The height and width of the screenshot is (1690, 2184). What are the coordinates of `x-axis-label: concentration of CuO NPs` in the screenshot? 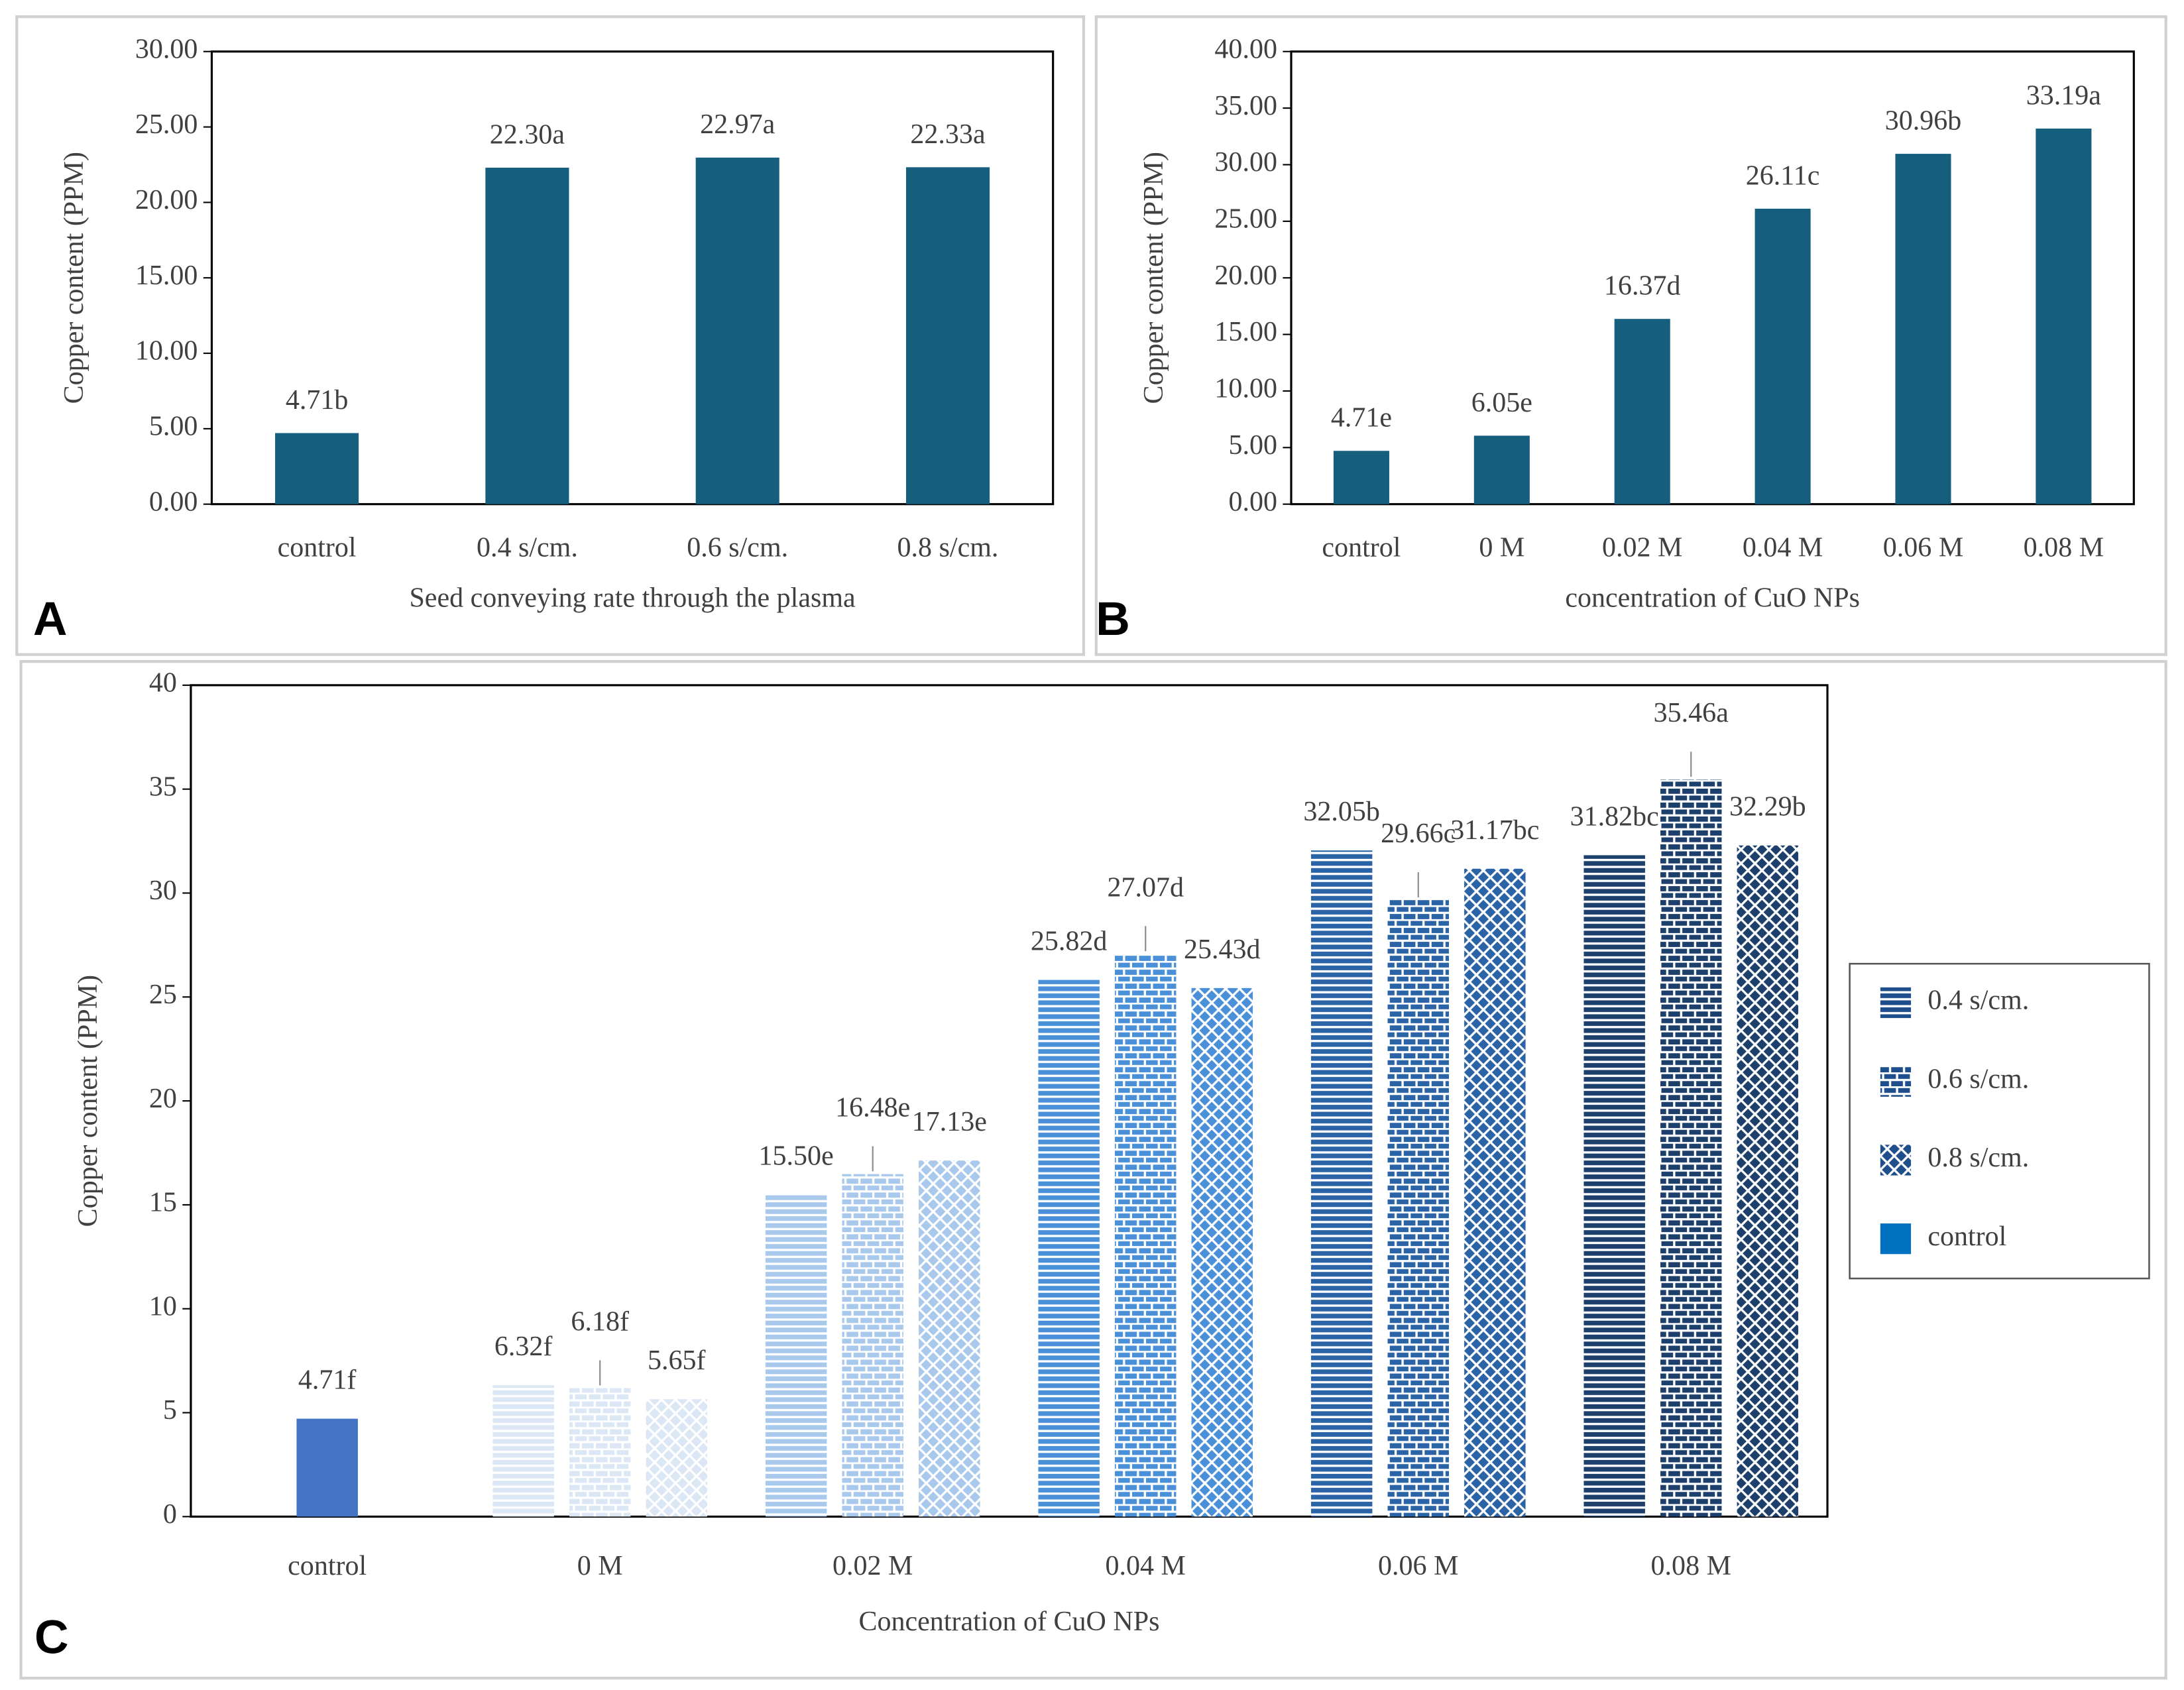 It's located at (1712, 598).